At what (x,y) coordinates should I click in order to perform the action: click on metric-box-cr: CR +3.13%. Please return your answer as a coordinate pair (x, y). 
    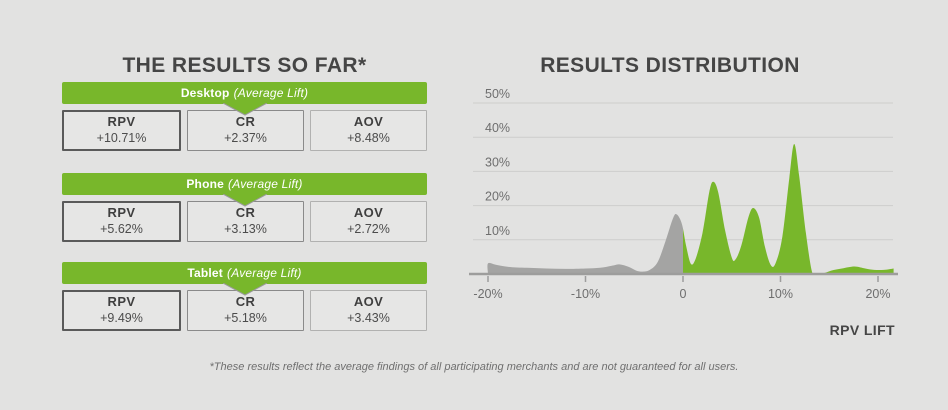
    Looking at the image, I should click on (245, 221).